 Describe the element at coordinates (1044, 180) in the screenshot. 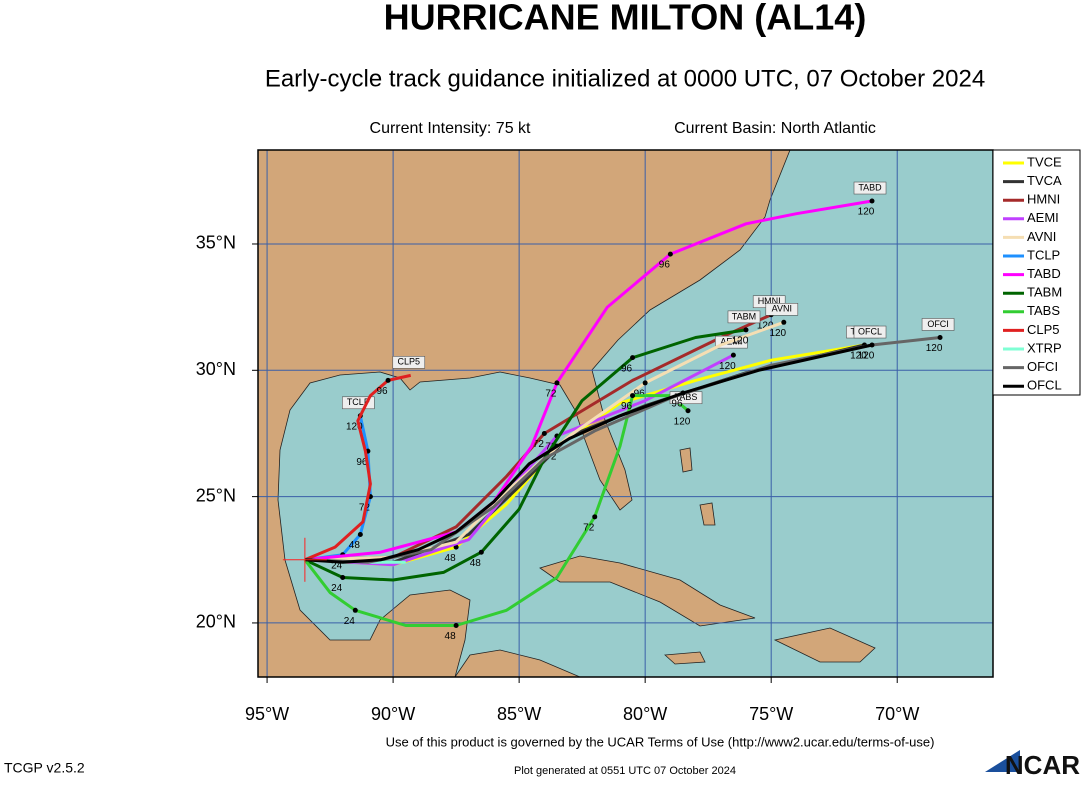

I see `legend-label: TVCA` at that location.